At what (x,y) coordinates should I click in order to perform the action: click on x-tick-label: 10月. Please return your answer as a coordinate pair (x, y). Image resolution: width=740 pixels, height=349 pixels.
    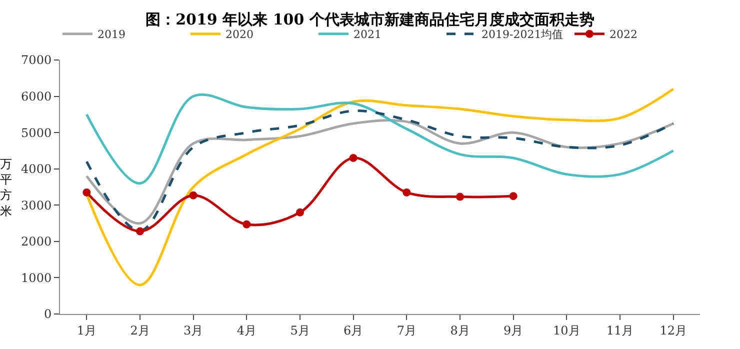
    Looking at the image, I should click on (566, 330).